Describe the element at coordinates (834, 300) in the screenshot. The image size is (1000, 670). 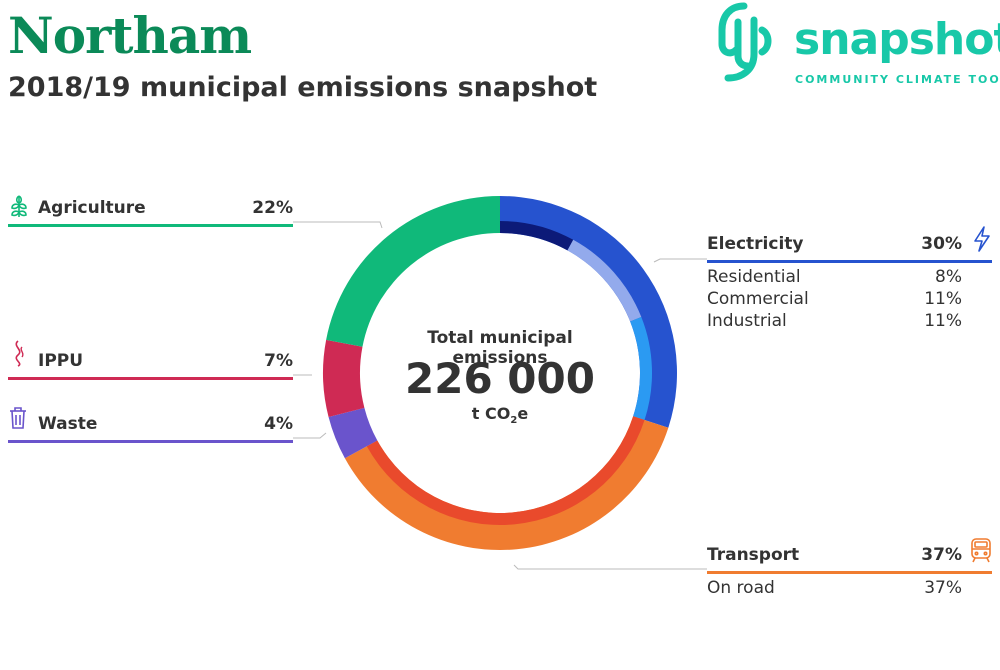
I see `electricity-sub-commercial: Commercial 11%` at that location.